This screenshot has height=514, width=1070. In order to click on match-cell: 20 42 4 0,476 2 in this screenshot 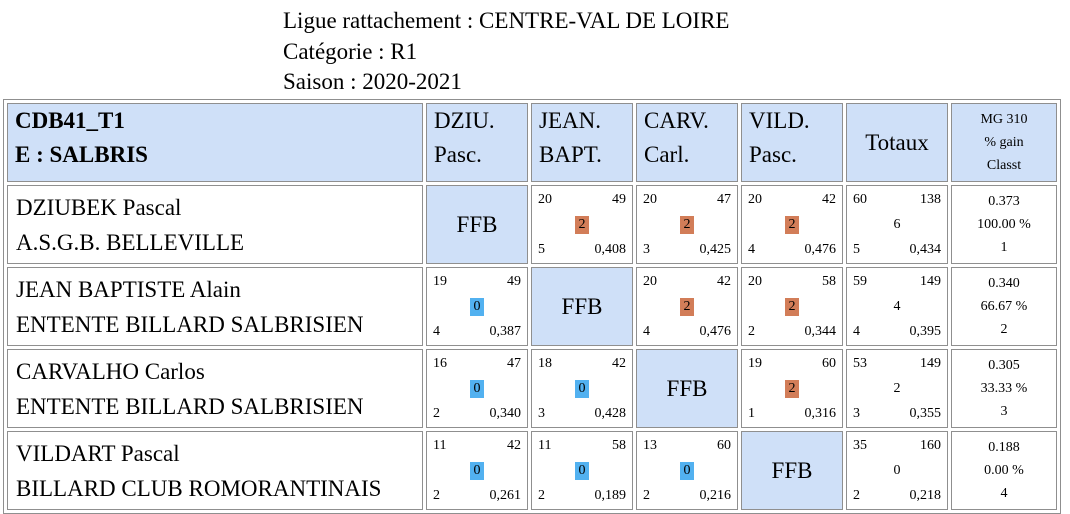, I will do `click(792, 224)`.